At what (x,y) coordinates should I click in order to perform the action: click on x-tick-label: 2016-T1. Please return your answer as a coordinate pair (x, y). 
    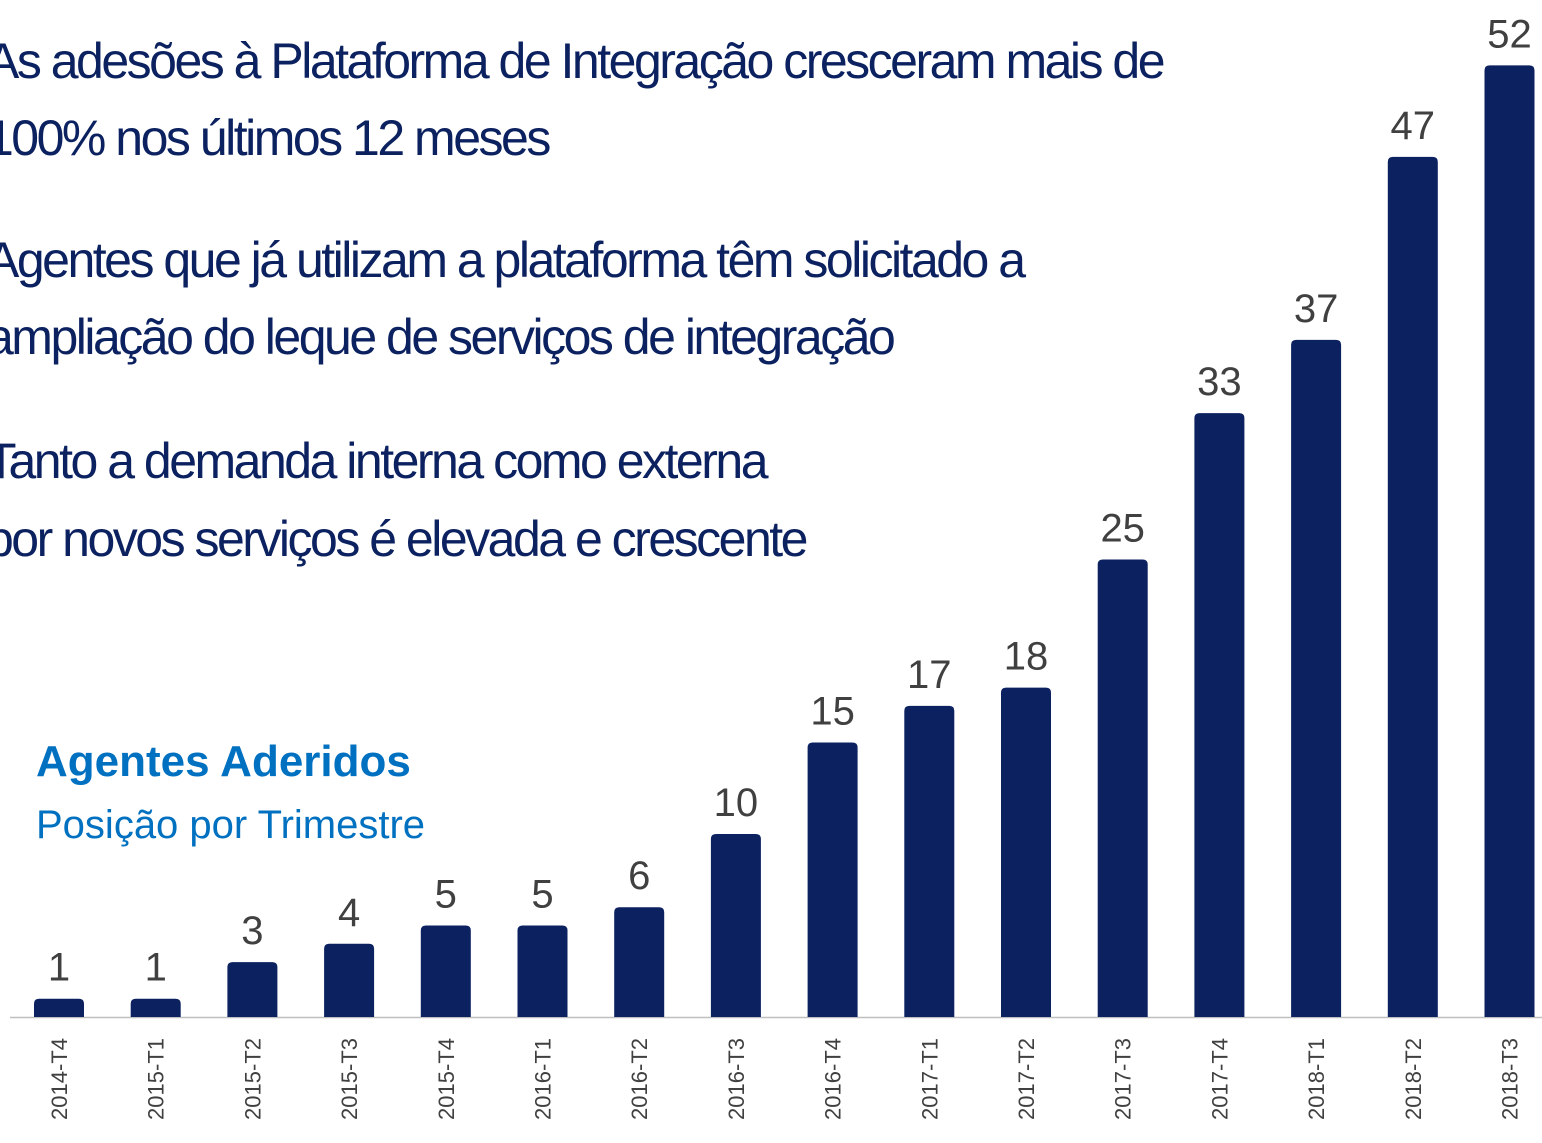
    Looking at the image, I should click on (543, 1079).